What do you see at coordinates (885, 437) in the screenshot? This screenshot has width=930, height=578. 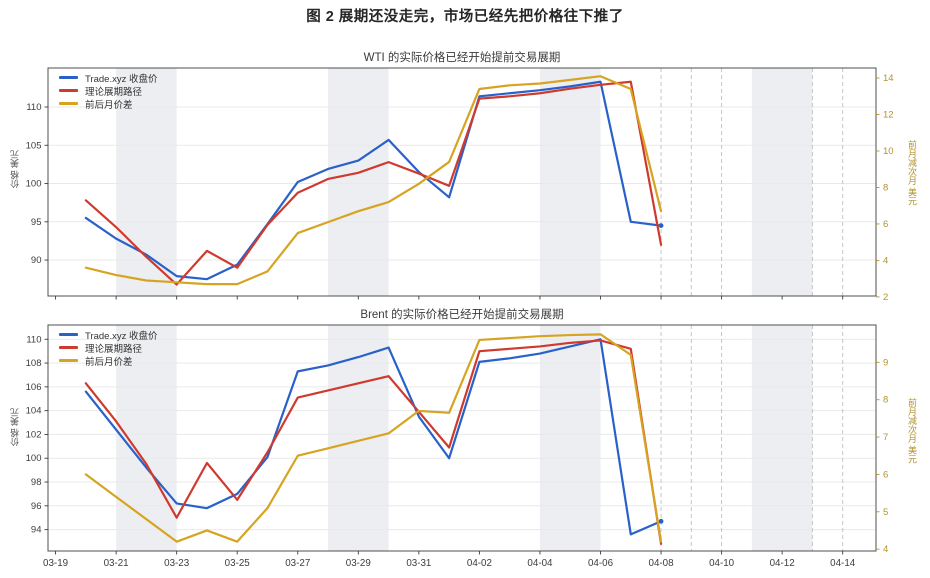 I see `right-tick-label: 7` at bounding box center [885, 437].